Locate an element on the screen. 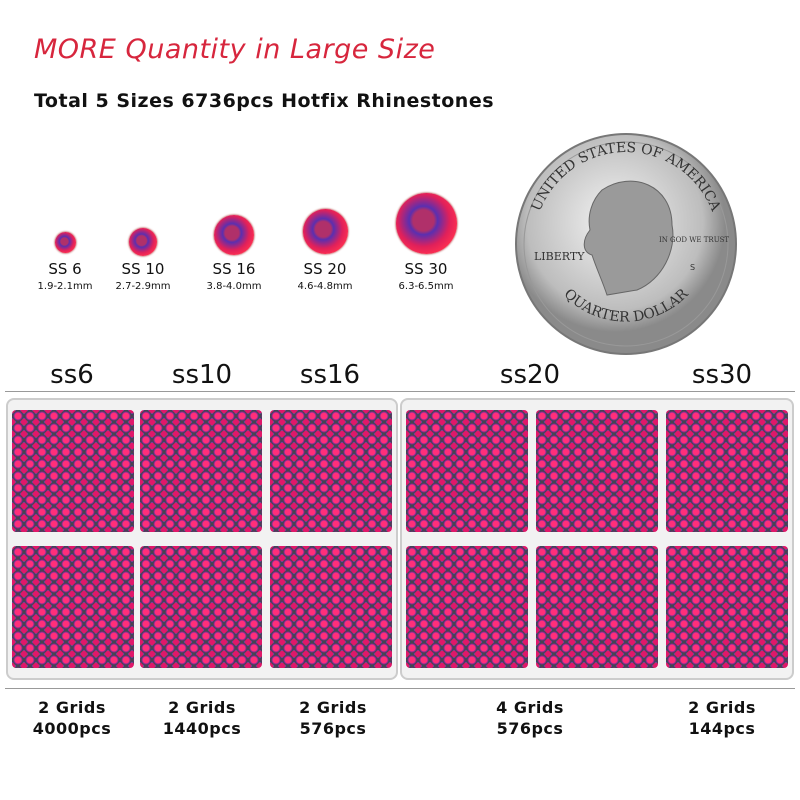 The height and width of the screenshot is (800, 800). coin-liberty: LIBERTY is located at coordinates (559, 256).